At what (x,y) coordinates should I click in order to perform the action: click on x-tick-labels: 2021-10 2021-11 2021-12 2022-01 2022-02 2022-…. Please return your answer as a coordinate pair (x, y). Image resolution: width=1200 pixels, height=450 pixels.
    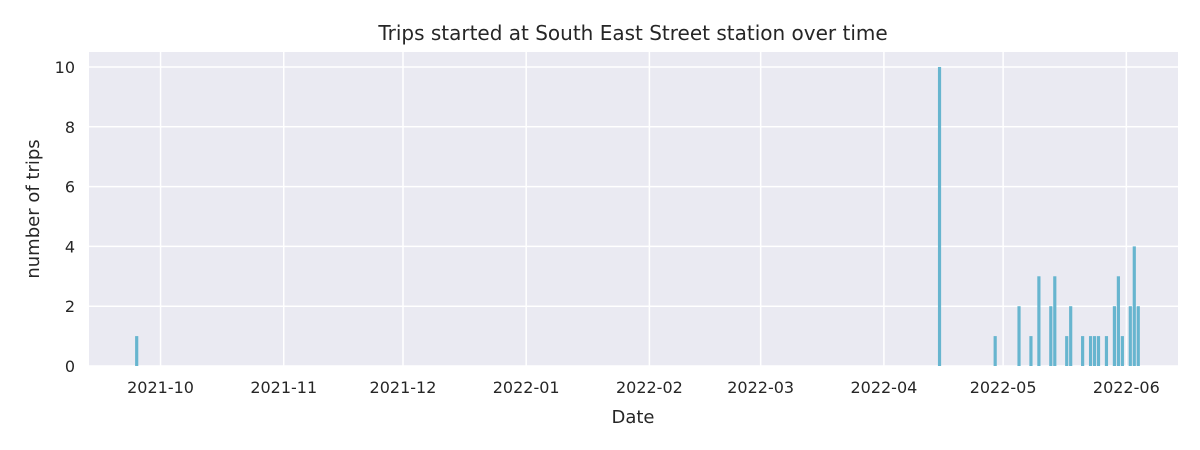
    Looking at the image, I should click on (643, 387).